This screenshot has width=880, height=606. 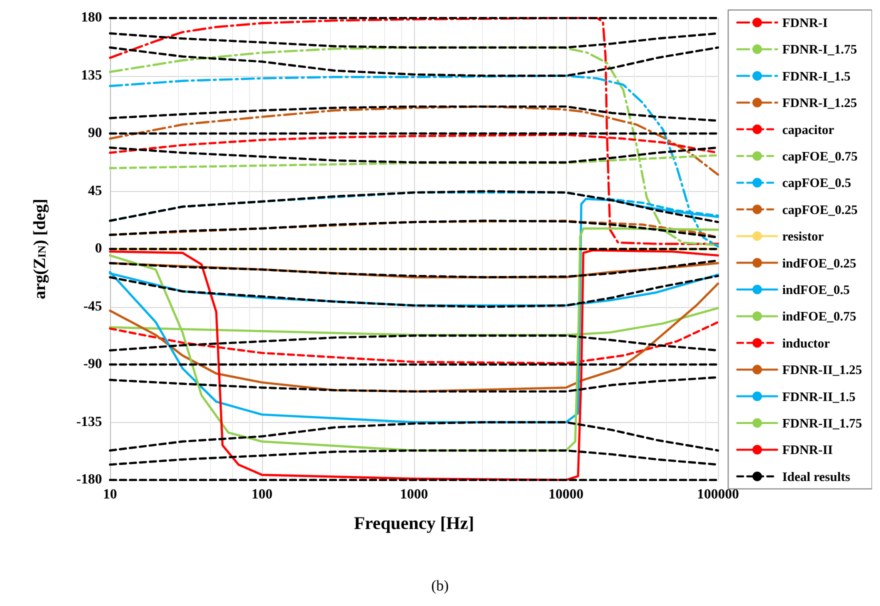 What do you see at coordinates (92, 364) in the screenshot?
I see `y-tick-label: -90` at bounding box center [92, 364].